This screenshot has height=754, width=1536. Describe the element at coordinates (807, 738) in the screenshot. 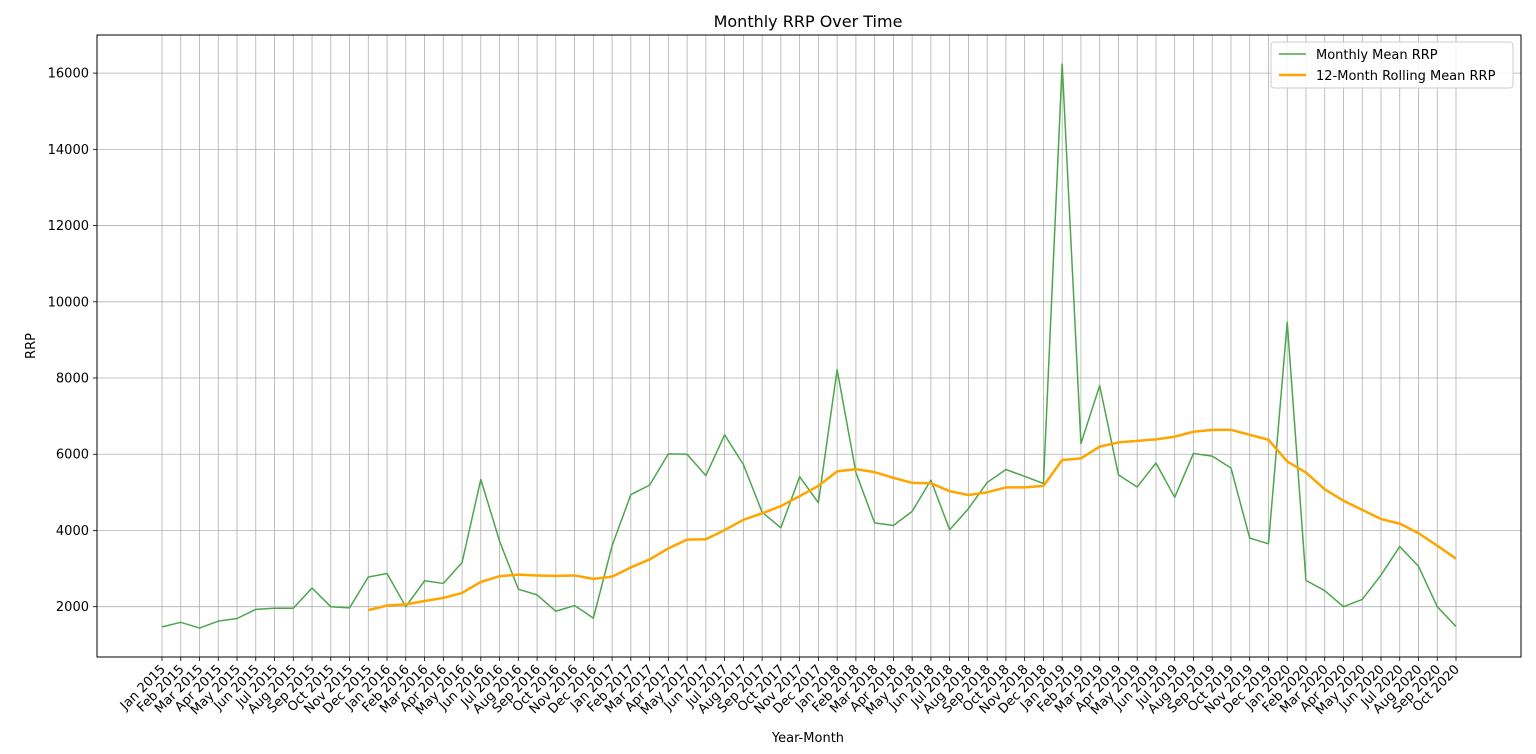

I see `x-axis-label: Year-Month` at that location.